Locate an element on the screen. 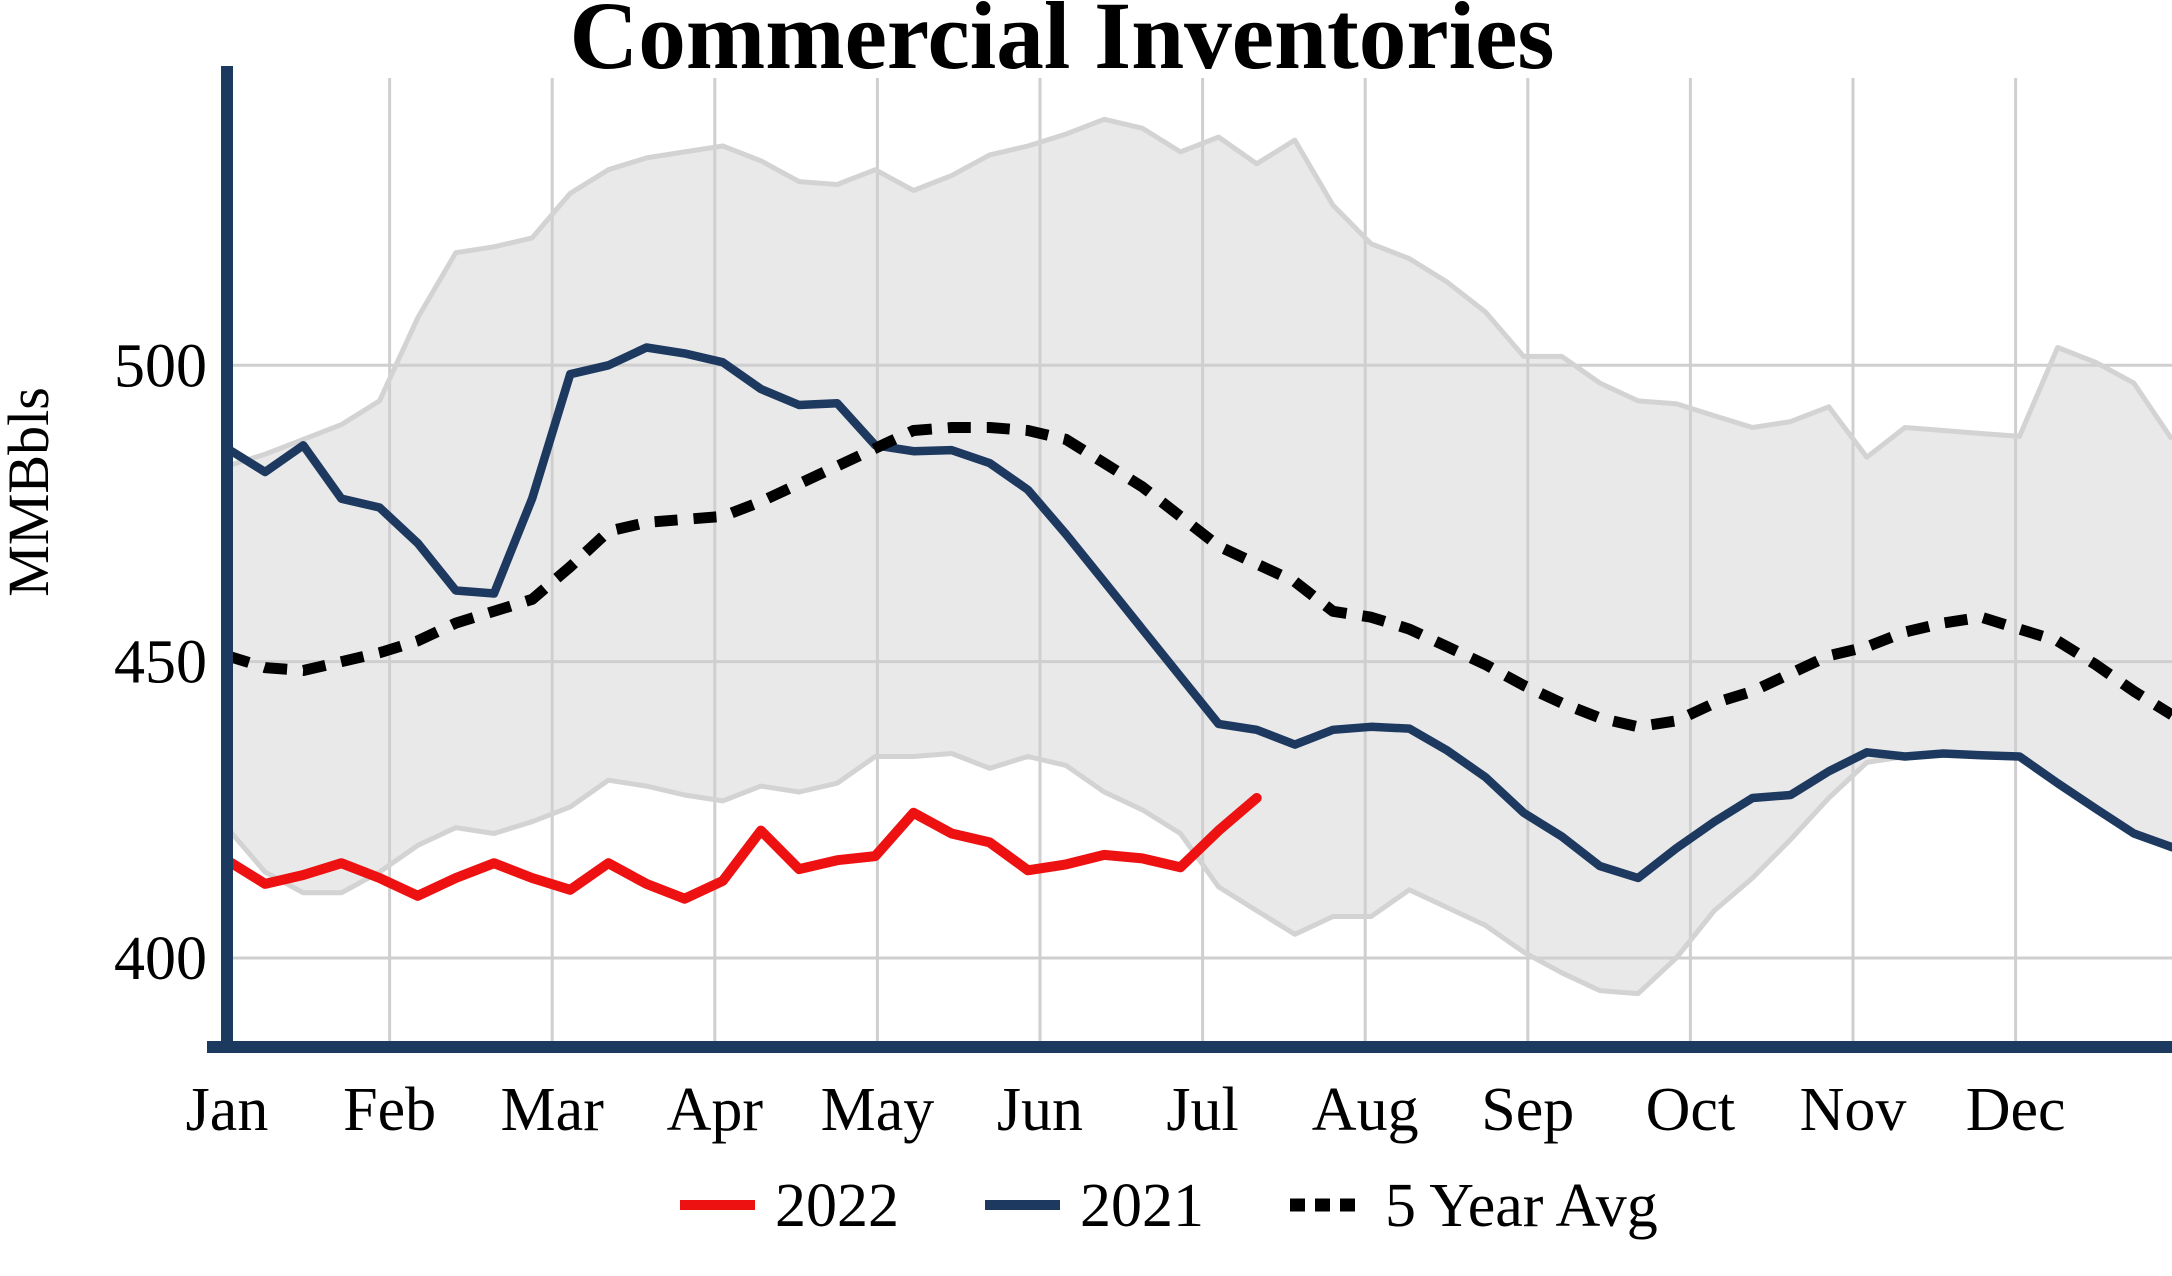 The height and width of the screenshot is (1276, 2172). x-tick-label-Dec: Dec is located at coordinates (2016, 1110).